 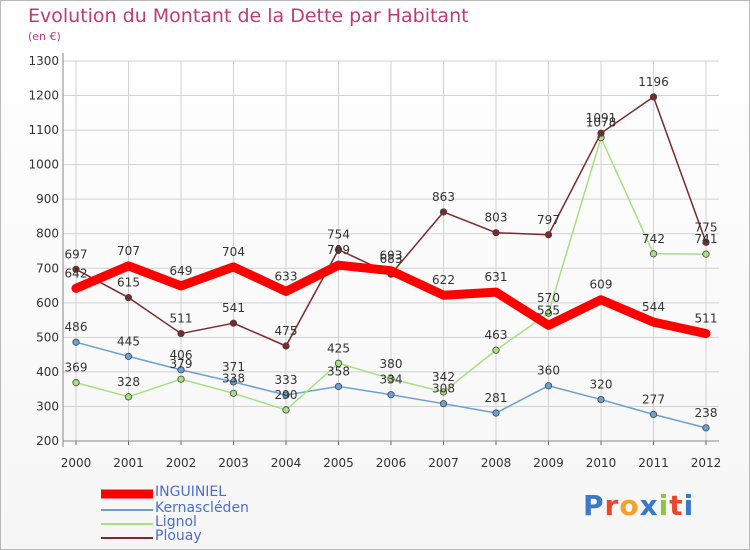 I want to click on x-tick-label: 2005, so click(x=338, y=463).